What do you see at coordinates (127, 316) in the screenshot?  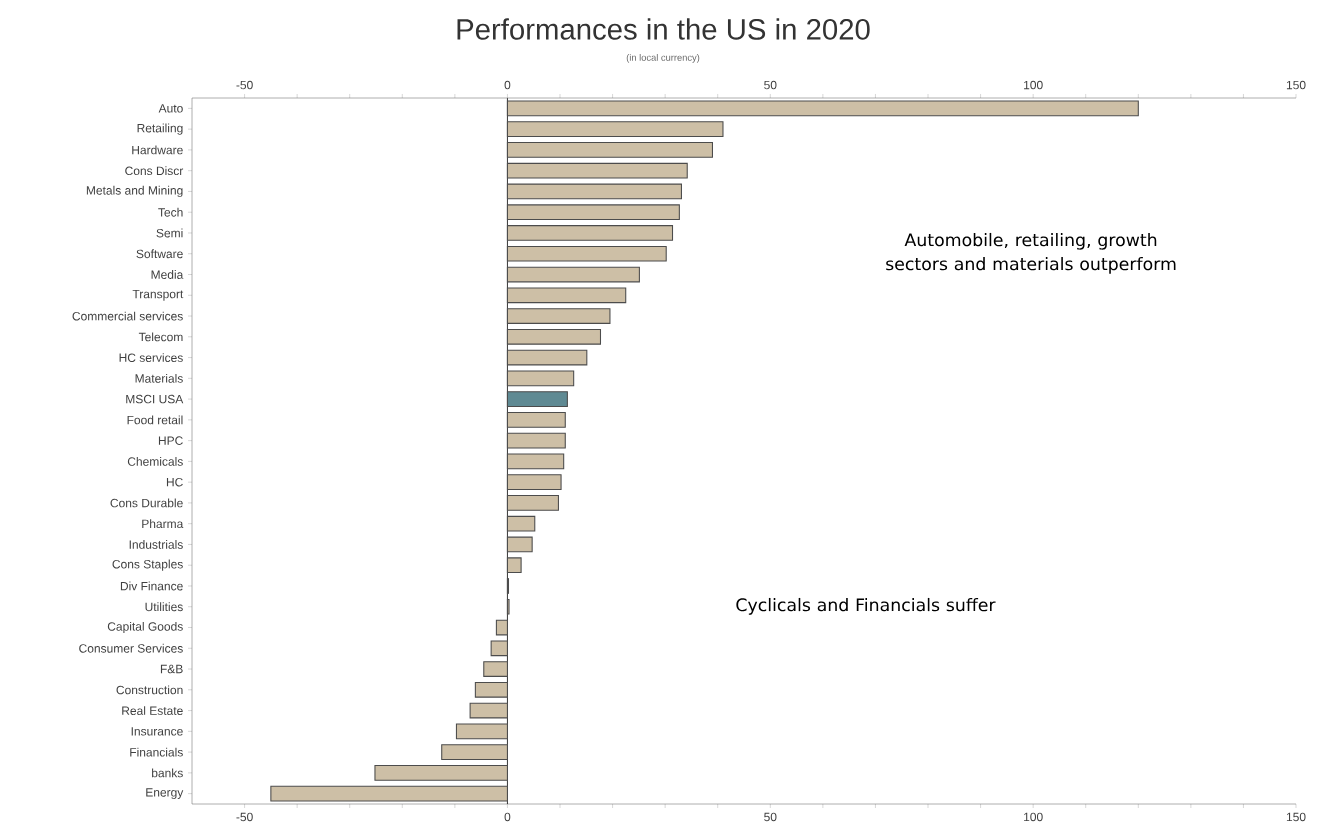 I see `y-tick-label: Commercial services` at bounding box center [127, 316].